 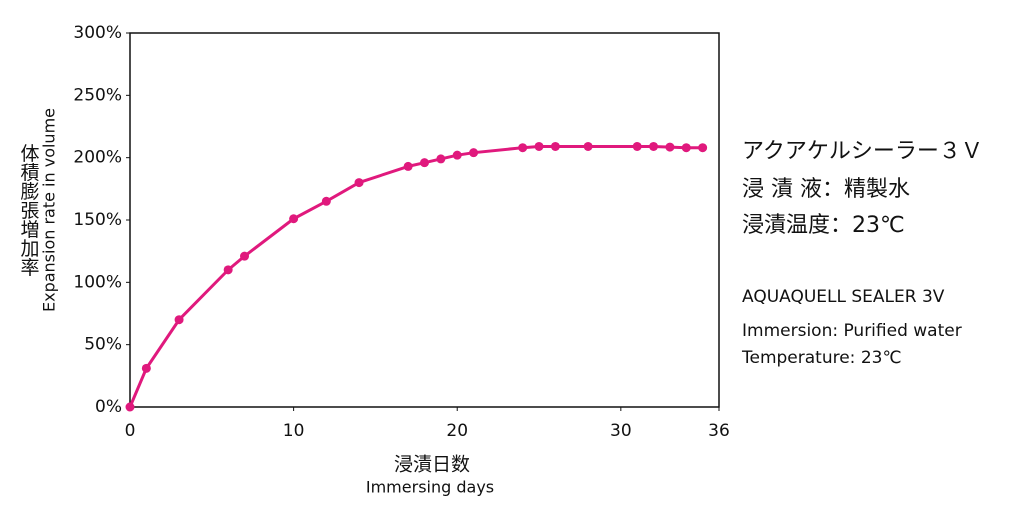 What do you see at coordinates (294, 431) in the screenshot?
I see `x-tick-label: 10` at bounding box center [294, 431].